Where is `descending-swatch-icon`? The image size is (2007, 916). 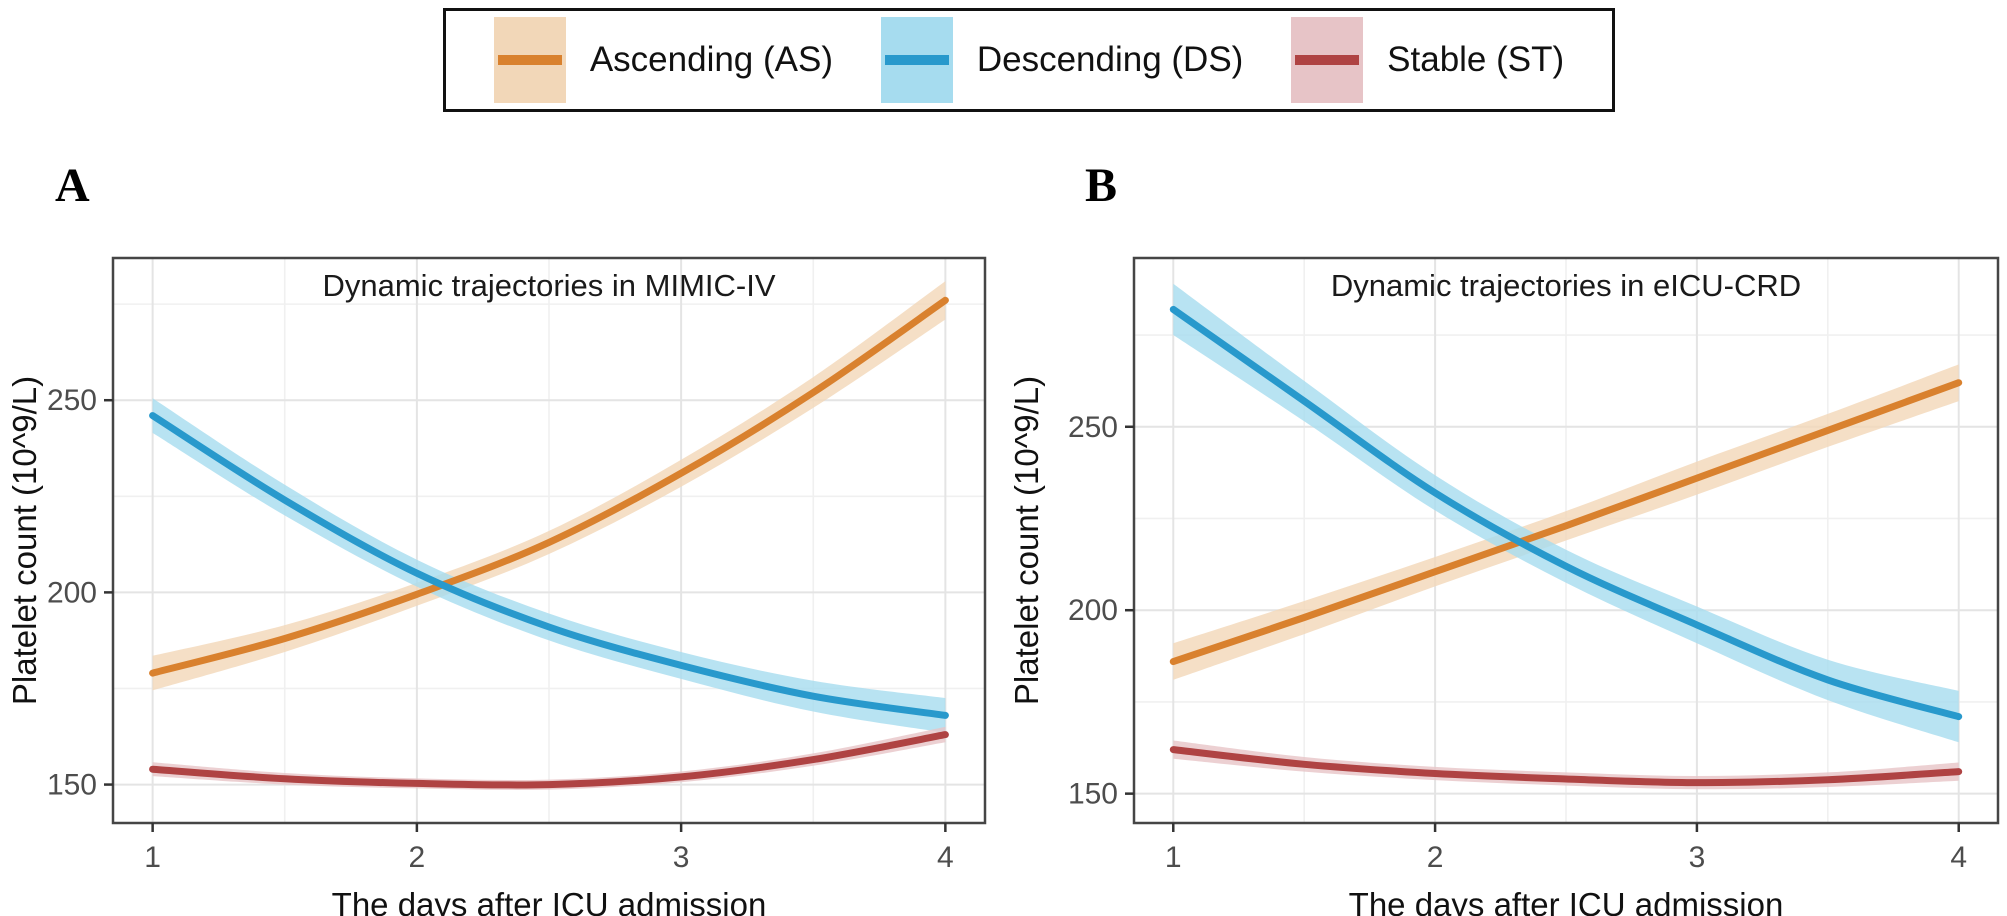 descending-swatch-icon is located at coordinates (916, 60).